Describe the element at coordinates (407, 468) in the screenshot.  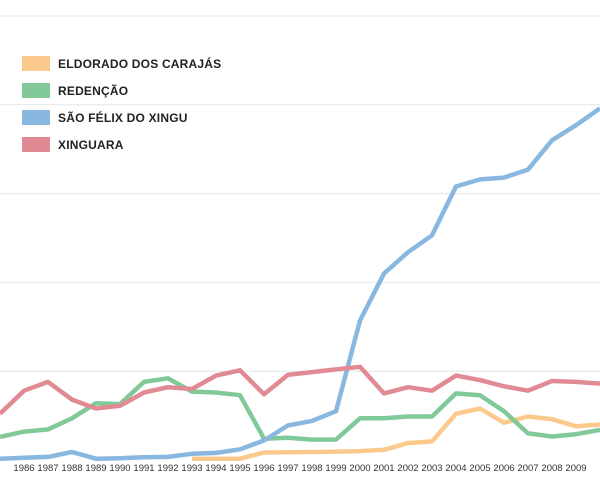
I see `x-tick-label: 2002` at that location.